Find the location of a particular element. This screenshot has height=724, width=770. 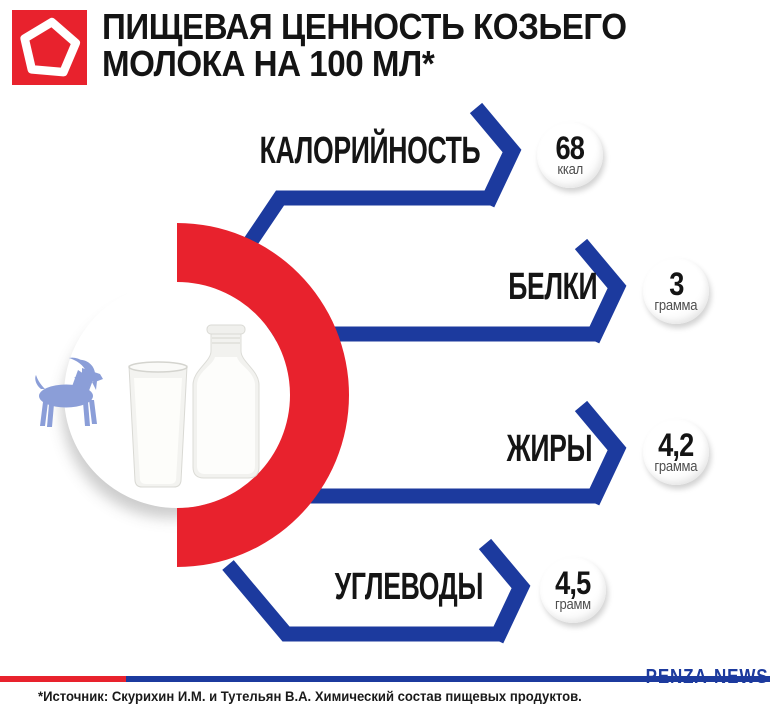

label-calories: КАЛОРИЙНОСТЬ is located at coordinates (369, 151).